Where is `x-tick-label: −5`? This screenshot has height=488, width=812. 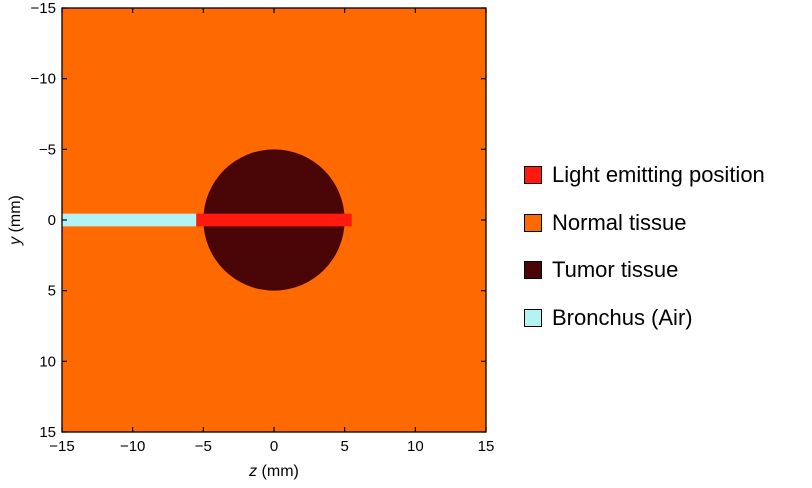
x-tick-label: −5 is located at coordinates (203, 446).